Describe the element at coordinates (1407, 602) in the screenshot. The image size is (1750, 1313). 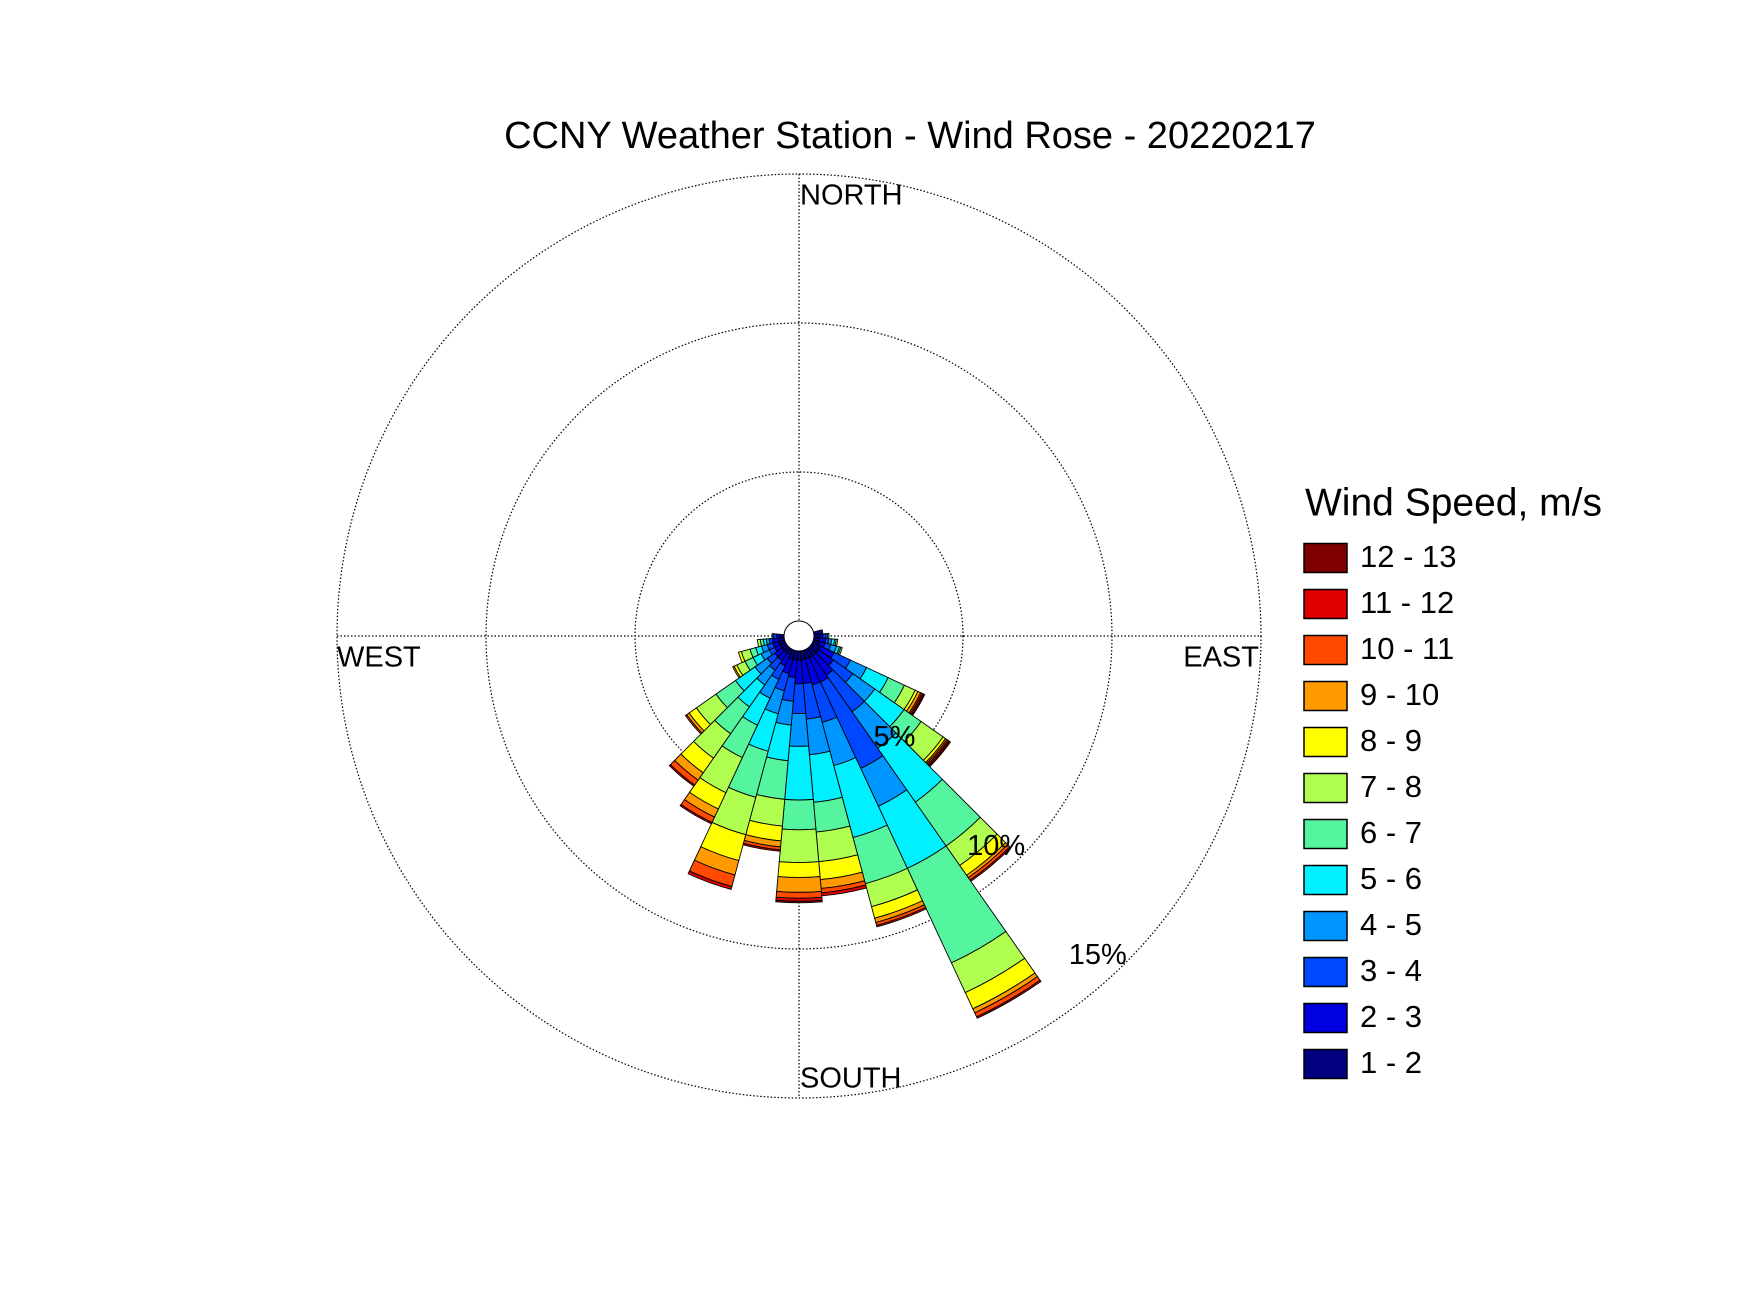
I see `legend-label: 11 - 12` at that location.